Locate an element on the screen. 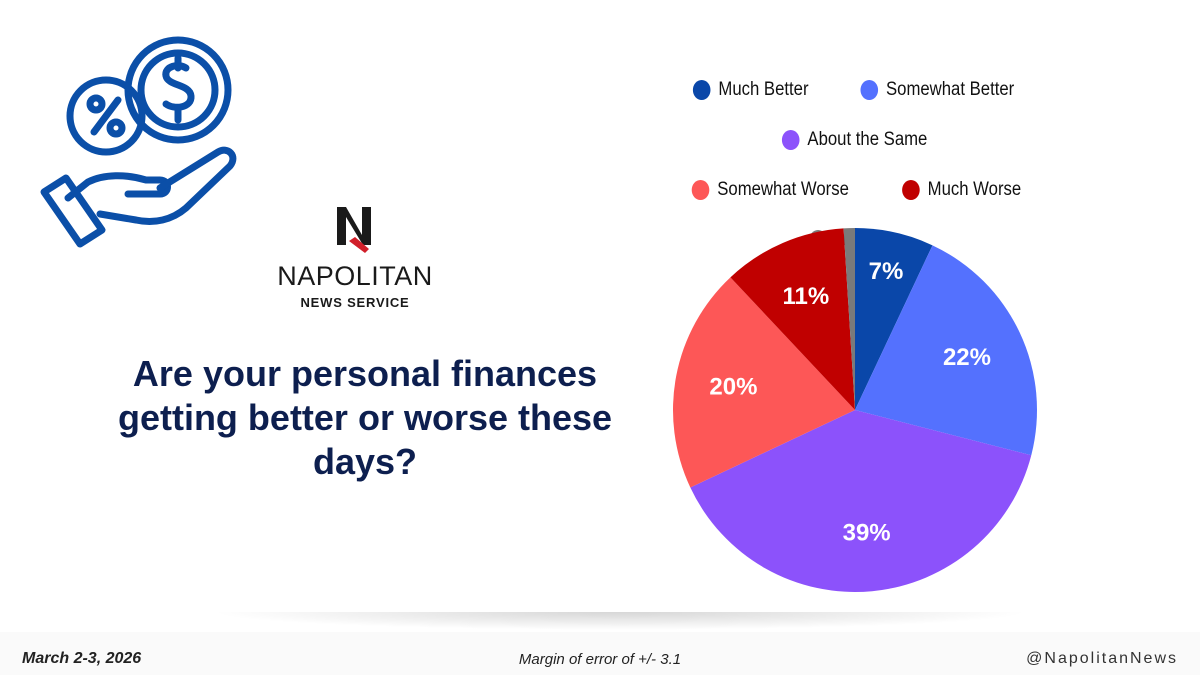 Image resolution: width=1200 pixels, height=675 pixels. legend-label: Much Worse is located at coordinates (974, 189).